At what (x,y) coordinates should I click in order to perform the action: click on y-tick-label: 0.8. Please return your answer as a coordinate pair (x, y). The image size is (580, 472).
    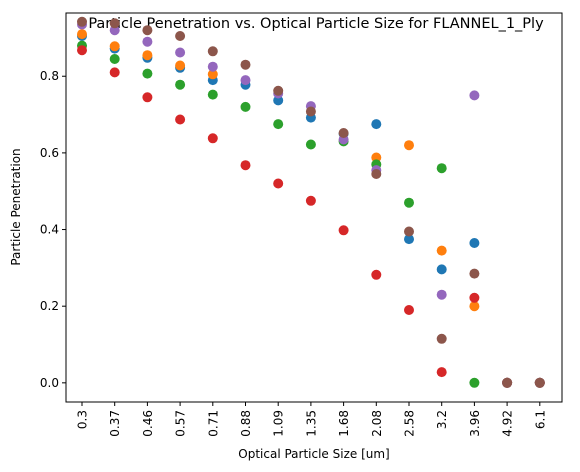
    Looking at the image, I should click on (49, 76).